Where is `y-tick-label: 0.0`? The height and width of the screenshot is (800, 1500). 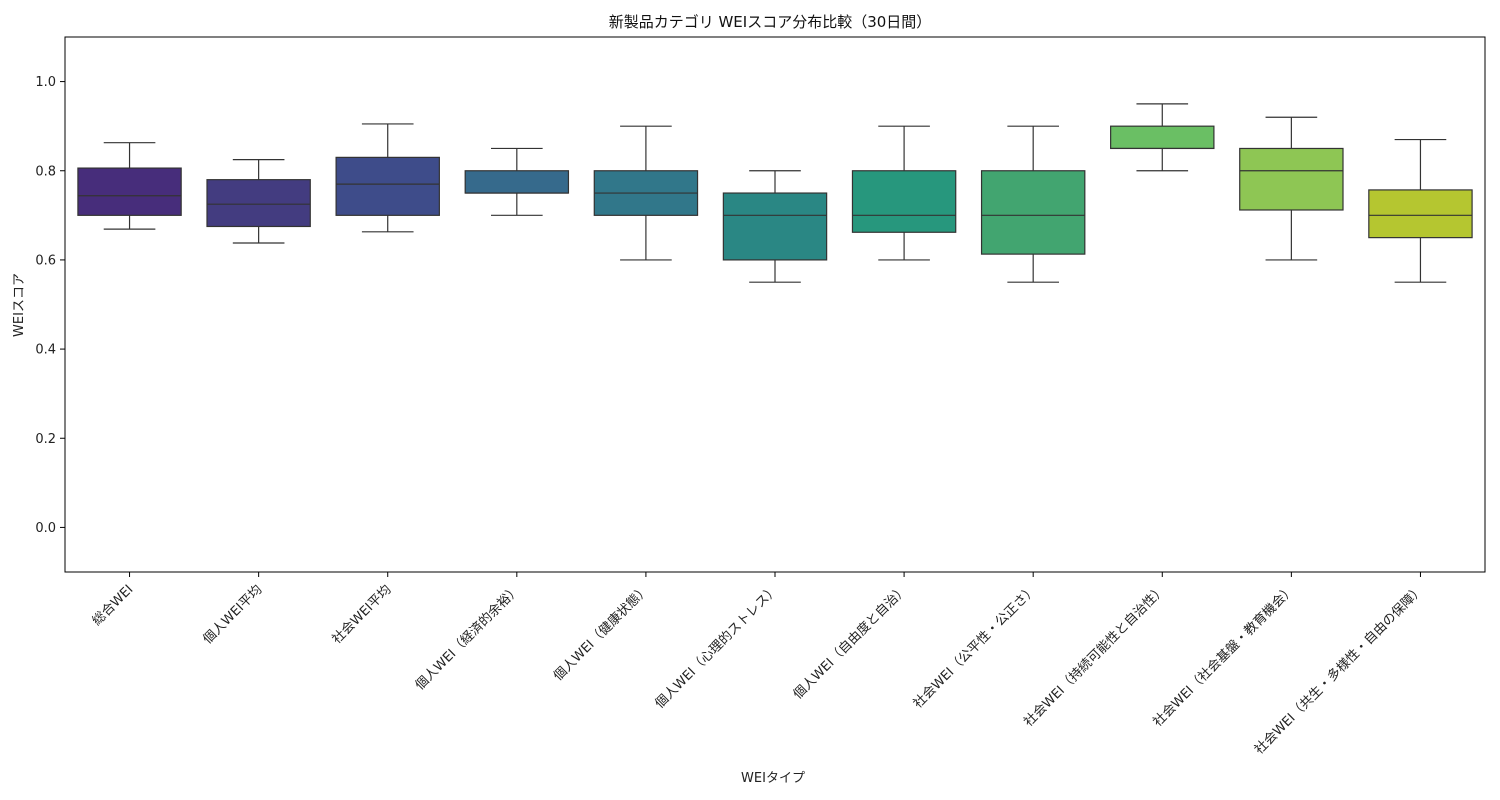
y-tick-label: 0.0 is located at coordinates (45, 528).